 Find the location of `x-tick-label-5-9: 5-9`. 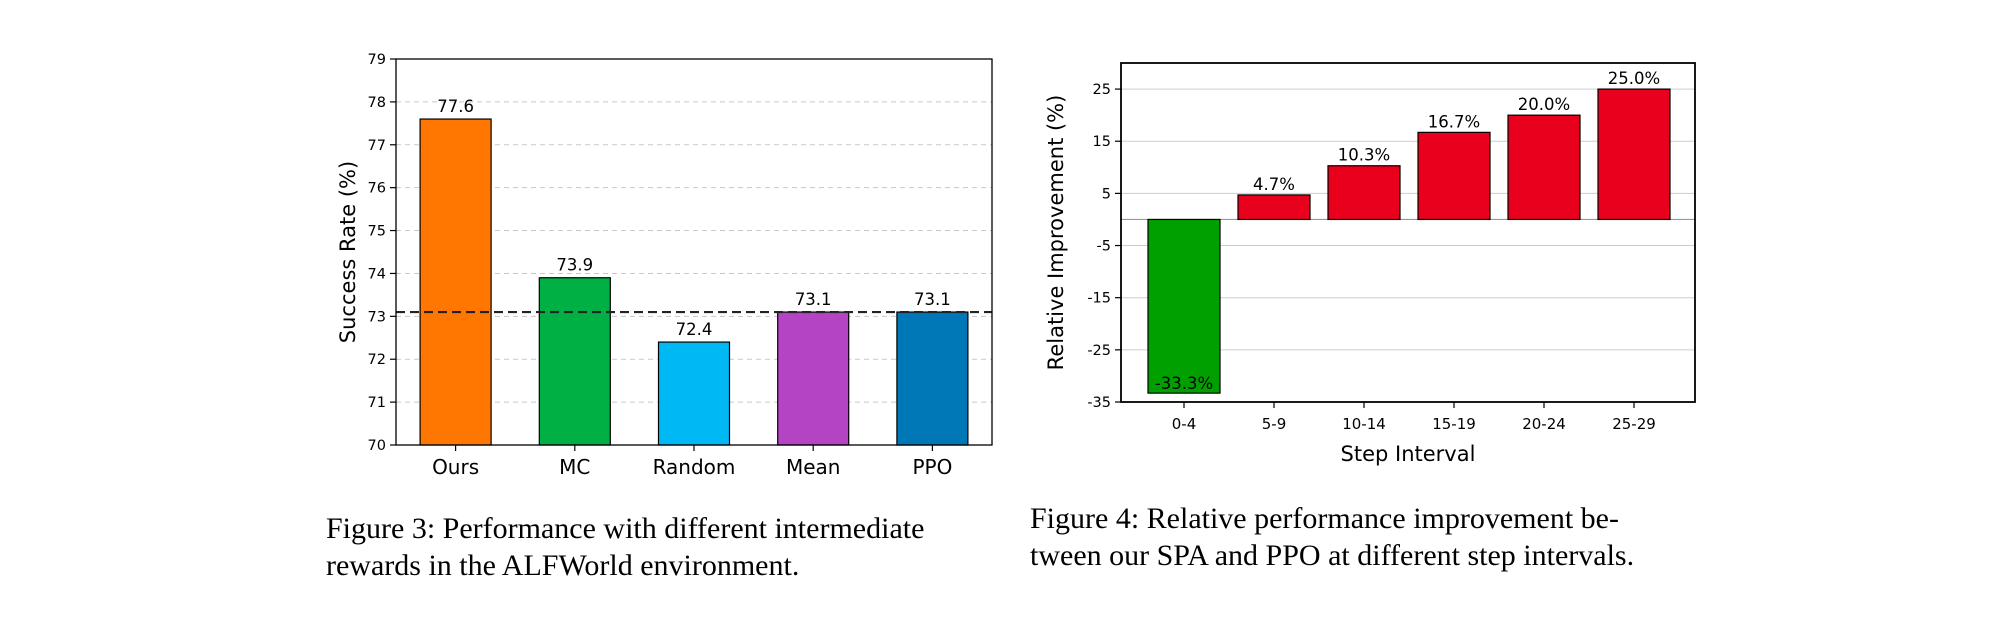

x-tick-label-5-9: 5-9 is located at coordinates (1274, 424).